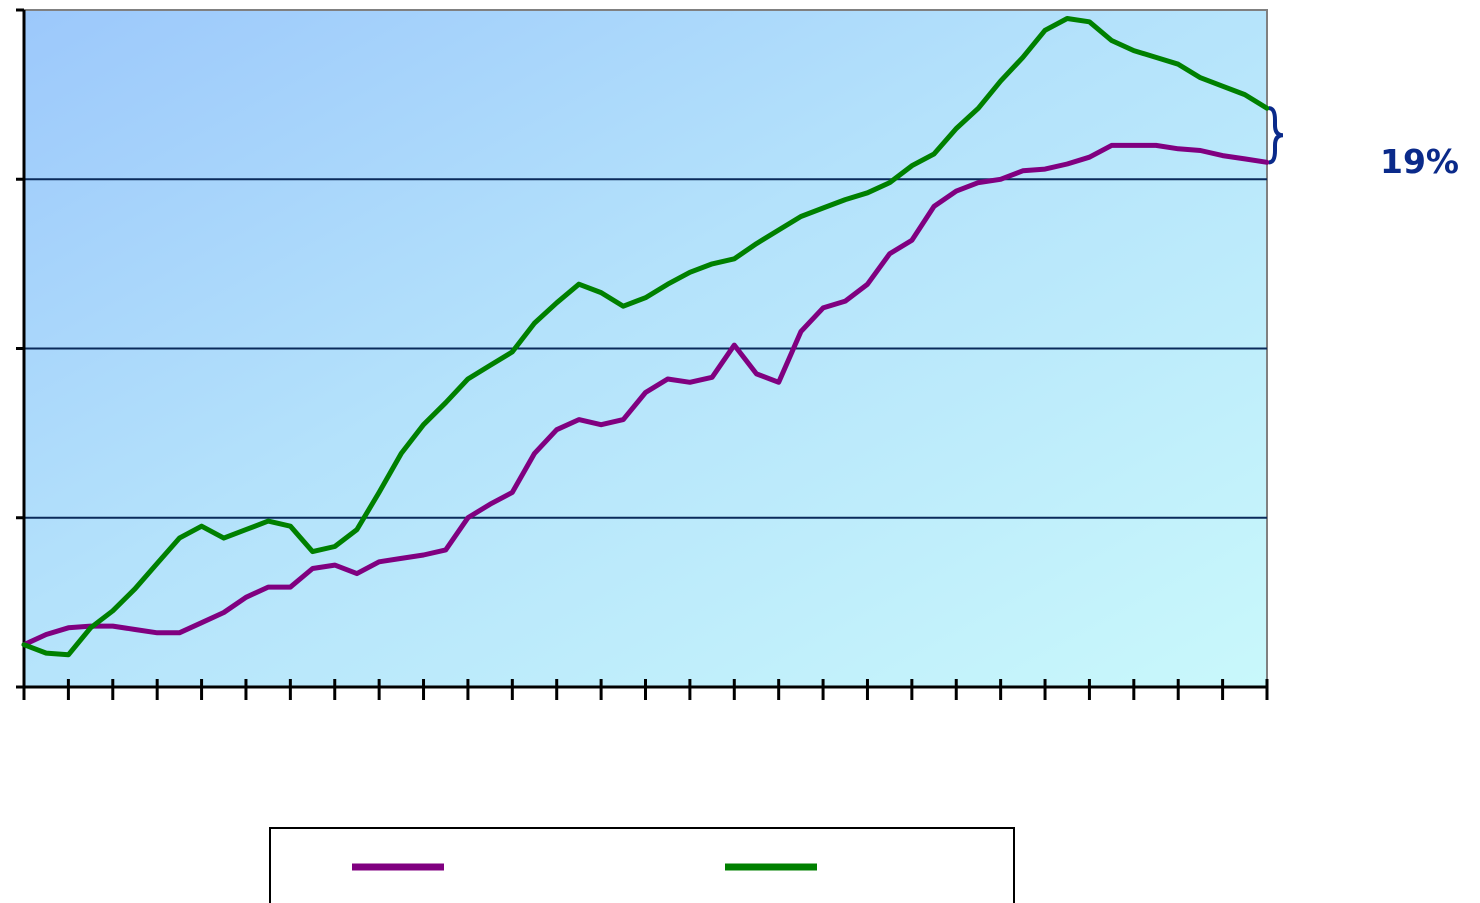 This screenshot has width=1480, height=903. Describe the element at coordinates (1419, 161) in the screenshot. I see `annotation-label: 19%` at that location.